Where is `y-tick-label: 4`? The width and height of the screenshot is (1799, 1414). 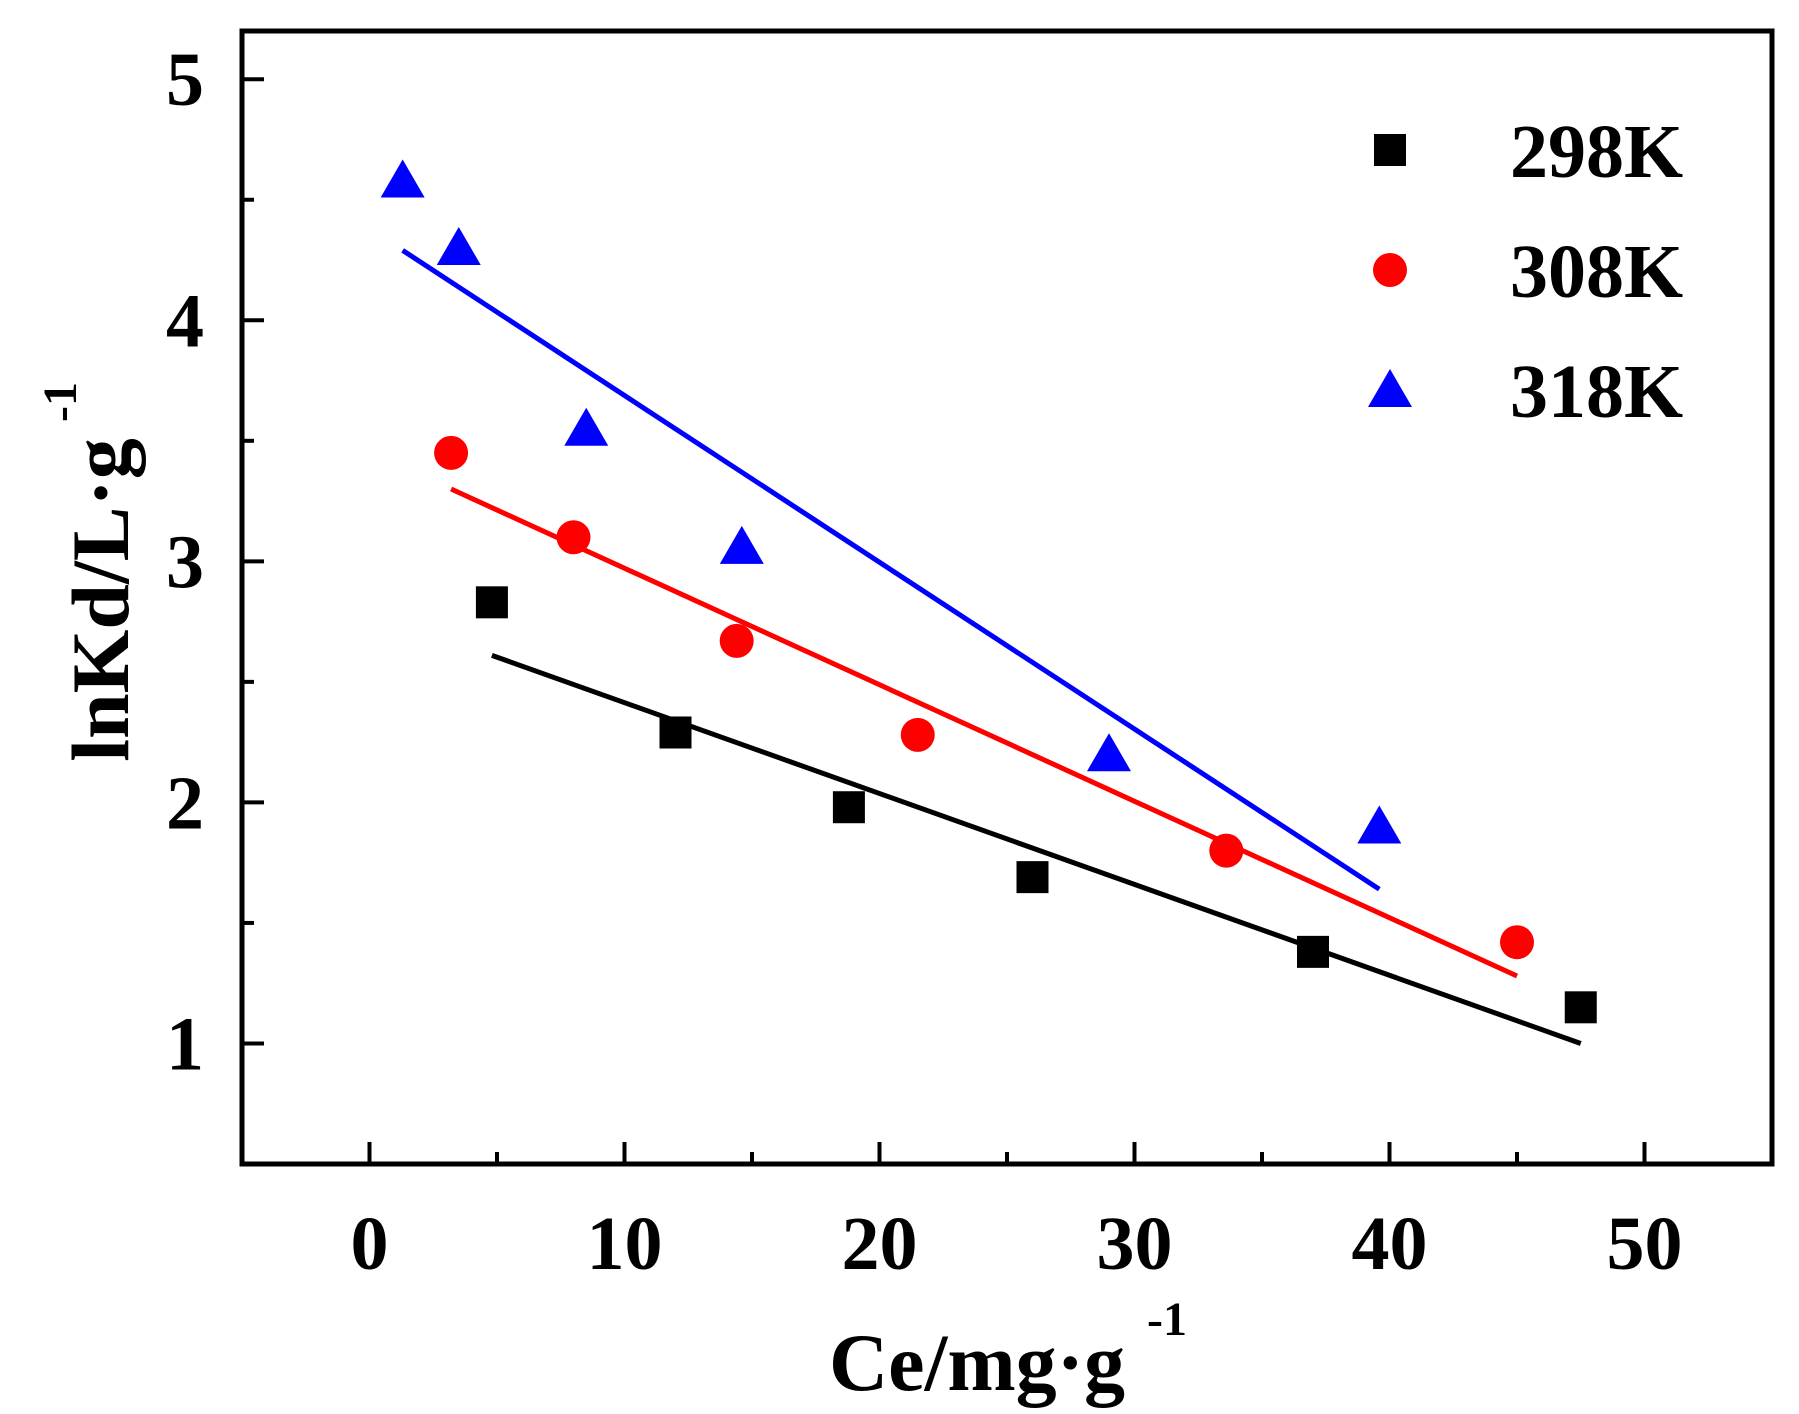 y-tick-label: 4 is located at coordinates (185, 321).